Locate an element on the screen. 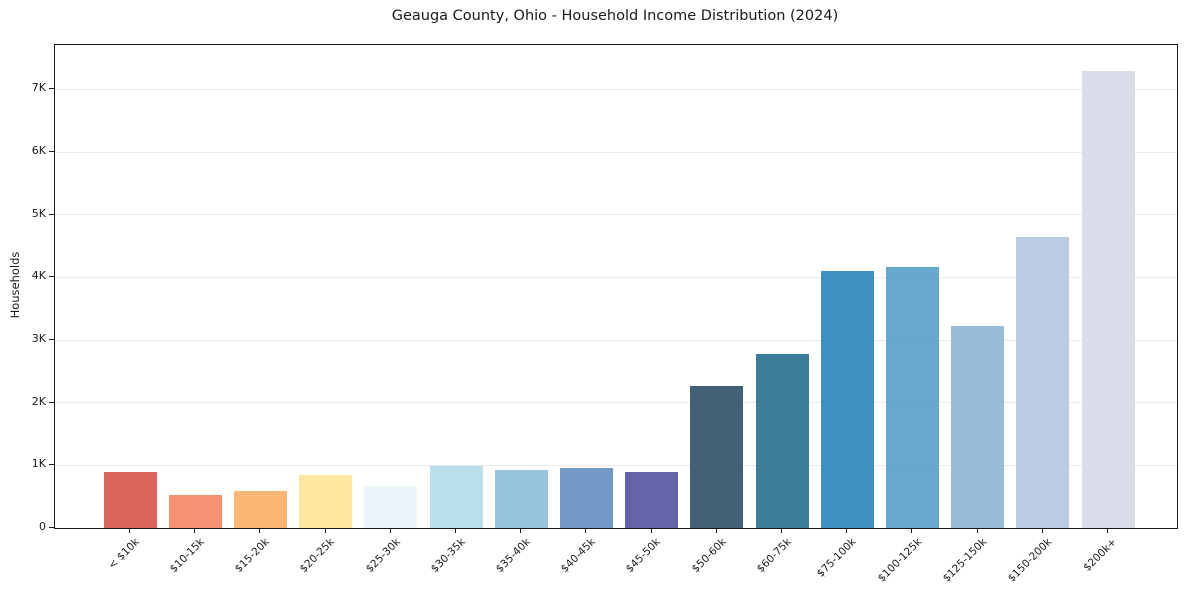 Image resolution: width=1189 pixels, height=590 pixels. x-tick-label: $50-60k is located at coordinates (709, 556).